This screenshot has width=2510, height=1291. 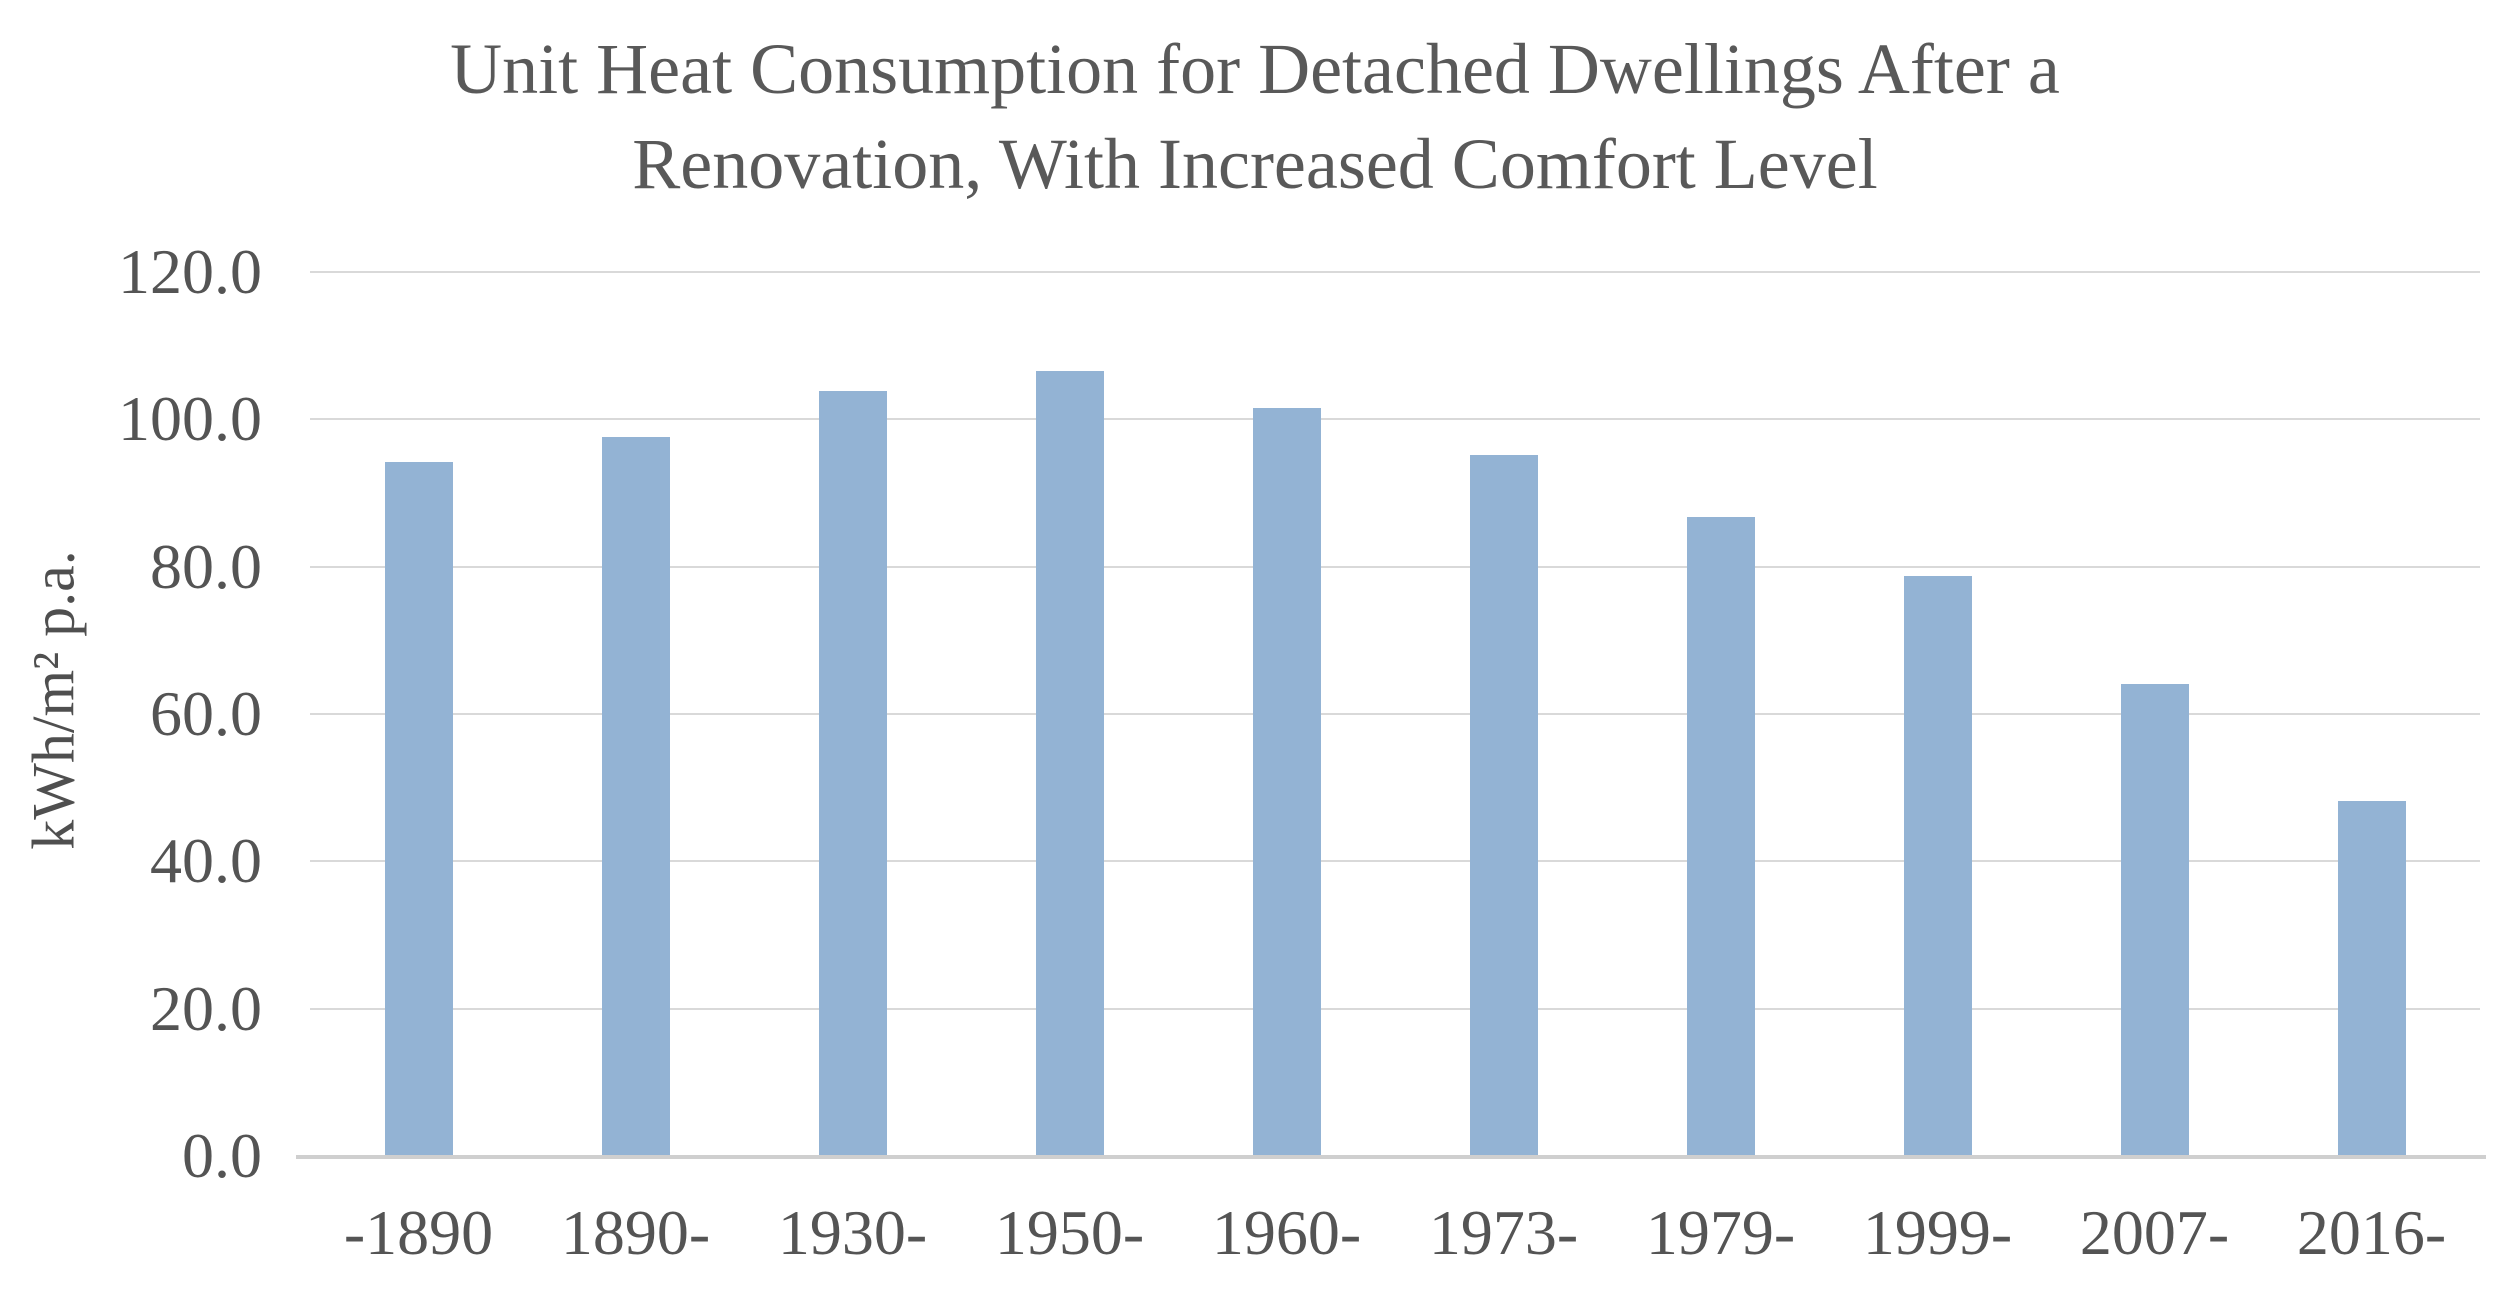 What do you see at coordinates (206, 861) in the screenshot?
I see `y-tick-label: 40.0` at bounding box center [206, 861].